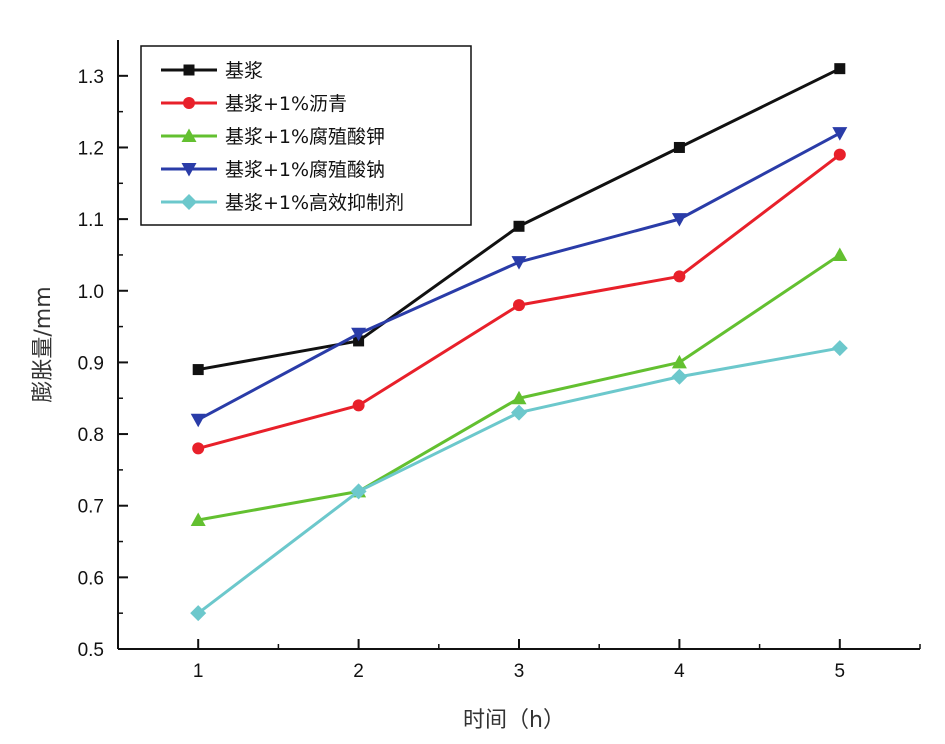  Describe the element at coordinates (305, 170) in the screenshot. I see `legend-label: 基浆+1%腐殖酸钠` at that location.